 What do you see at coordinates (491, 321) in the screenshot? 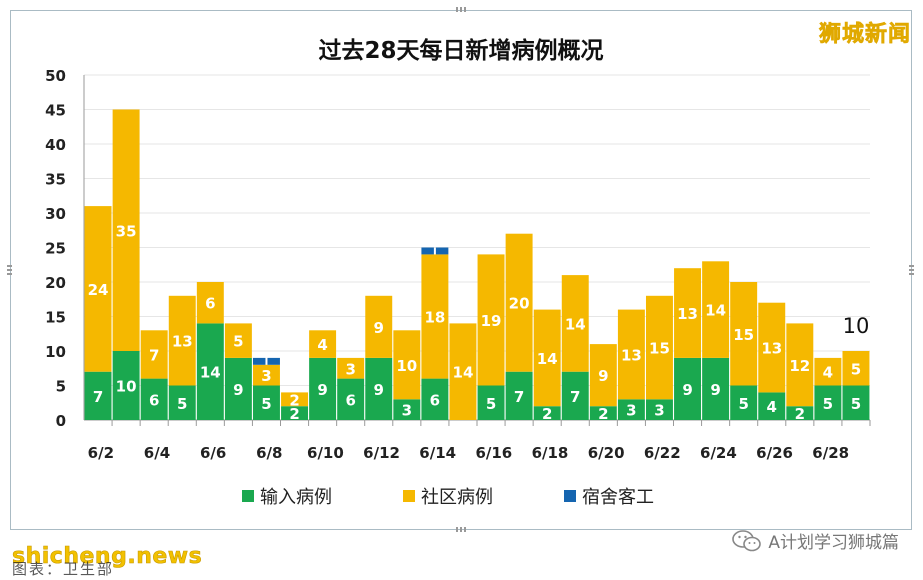
I see `bar-label-community: 19` at bounding box center [491, 321].